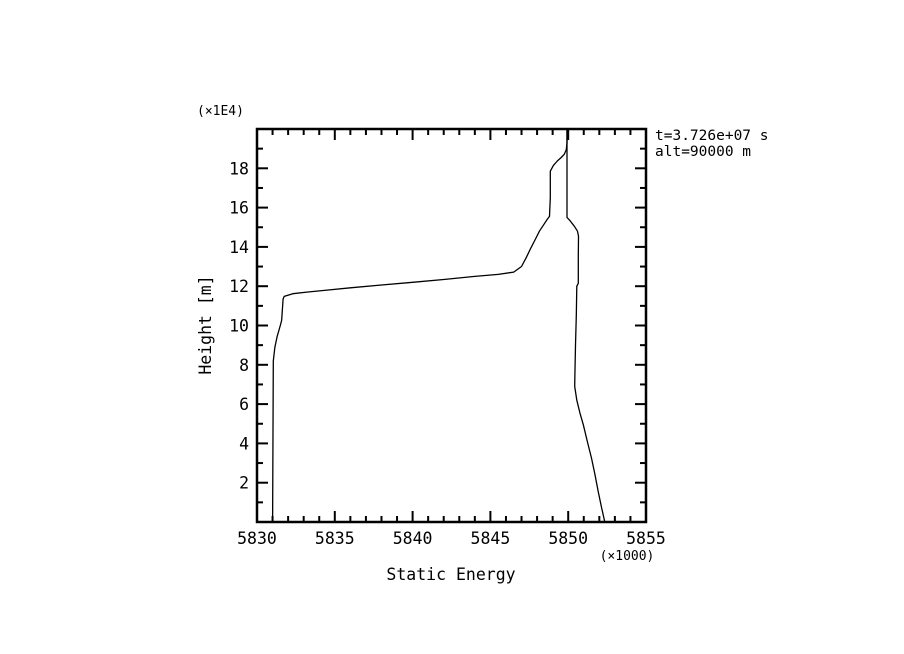  I want to click on x-tick-label: 5855, so click(646, 538).